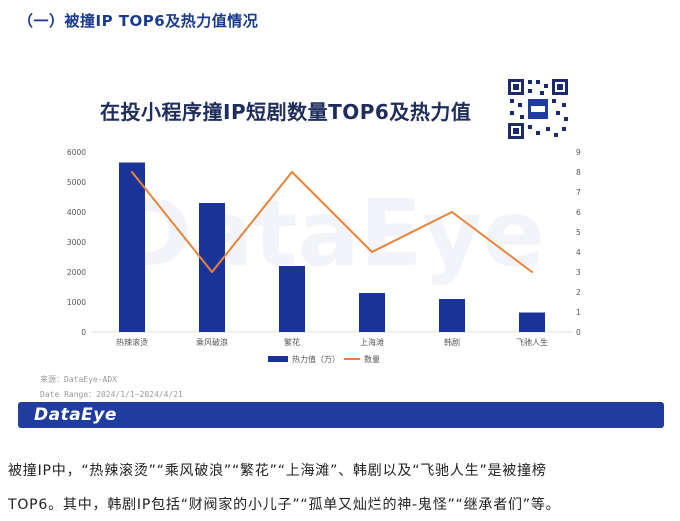 The width and height of the screenshot is (680, 521). Describe the element at coordinates (75, 415) in the screenshot. I see `footer-logo: DataEye` at that location.